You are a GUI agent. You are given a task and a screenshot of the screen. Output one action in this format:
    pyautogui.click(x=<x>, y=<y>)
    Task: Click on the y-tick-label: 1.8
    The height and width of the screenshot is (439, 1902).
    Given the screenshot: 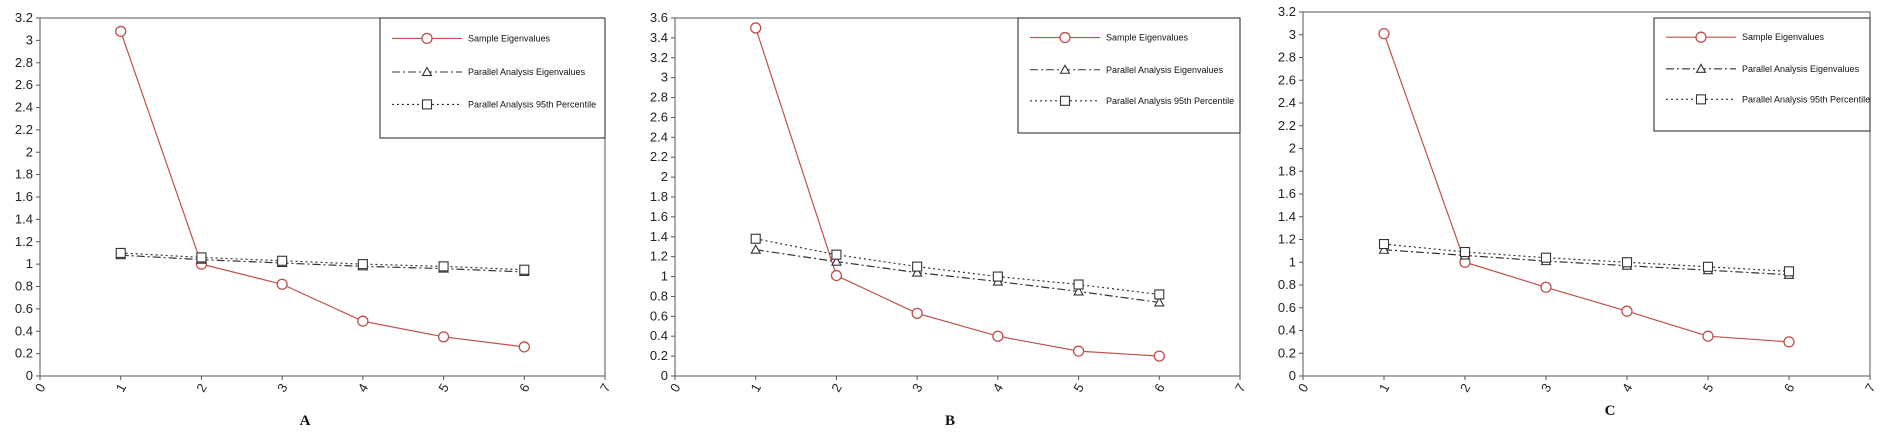 What is the action you would take?
    pyautogui.click(x=24, y=174)
    